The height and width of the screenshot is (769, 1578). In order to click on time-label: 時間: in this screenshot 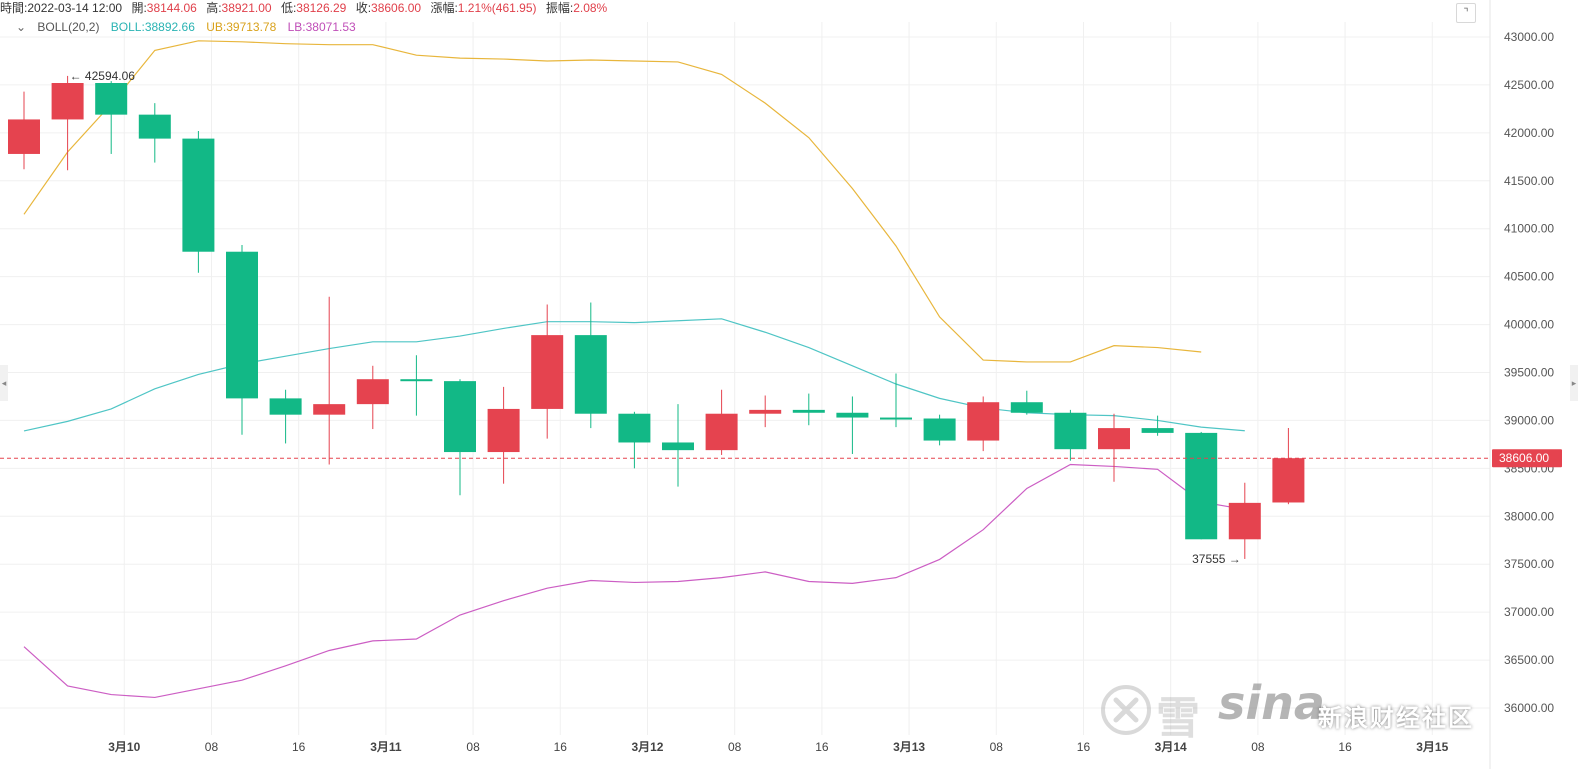, I will do `click(14, 8)`.